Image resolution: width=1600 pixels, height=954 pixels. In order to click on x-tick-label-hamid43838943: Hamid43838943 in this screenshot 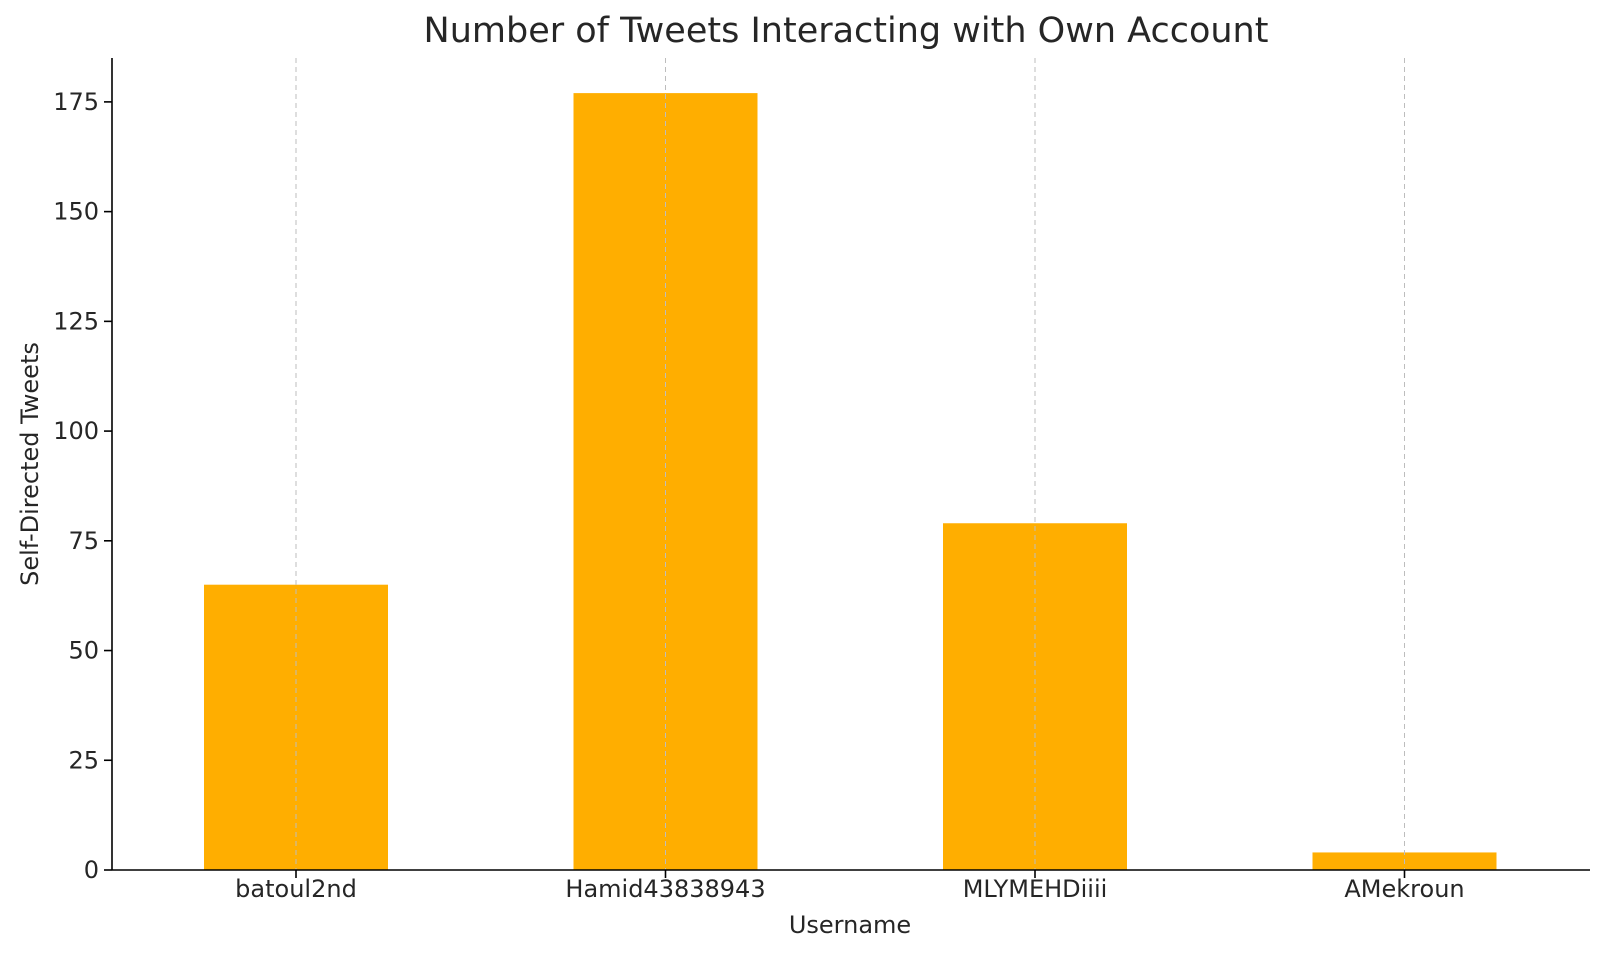, I will do `click(665, 889)`.